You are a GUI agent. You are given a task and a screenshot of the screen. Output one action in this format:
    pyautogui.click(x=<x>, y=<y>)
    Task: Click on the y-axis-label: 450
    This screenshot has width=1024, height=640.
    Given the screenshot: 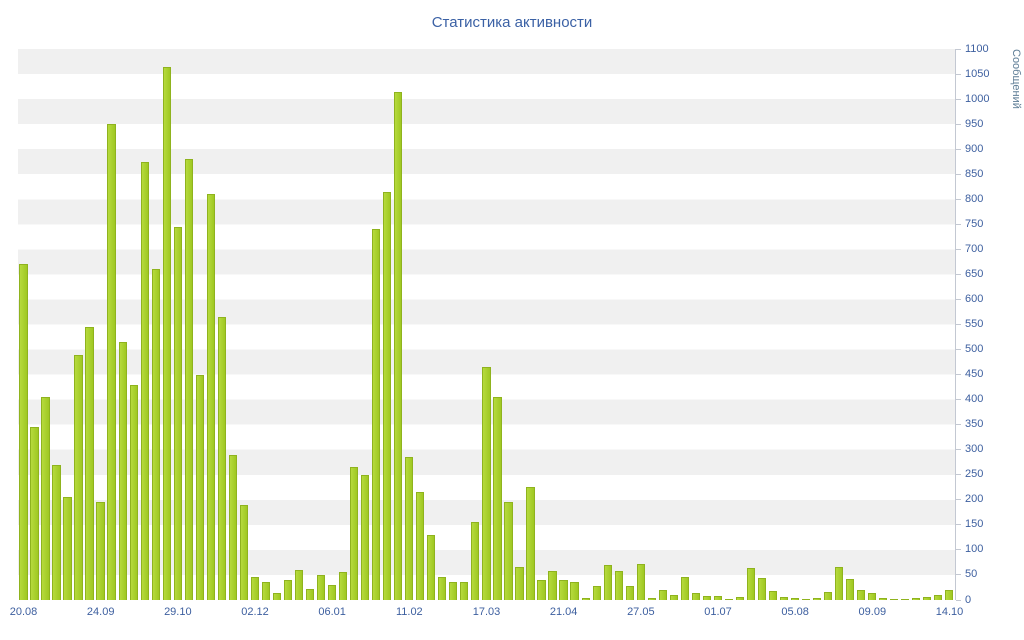 What is the action you would take?
    pyautogui.click(x=974, y=374)
    